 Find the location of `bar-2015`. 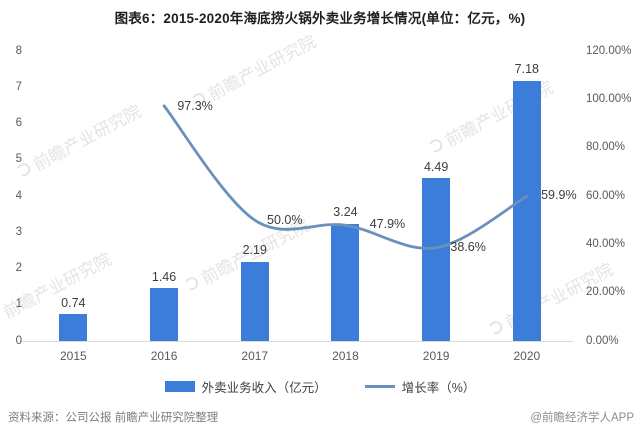

bar-2015 is located at coordinates (73, 327).